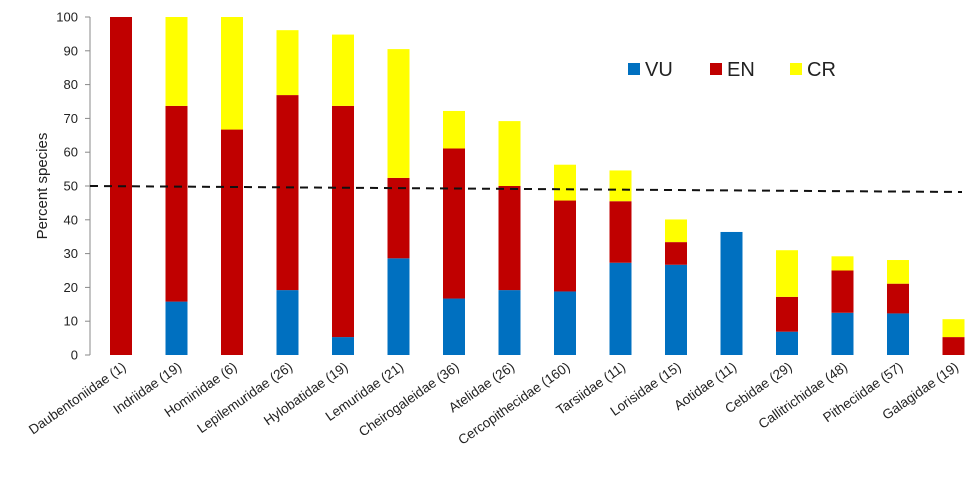 This screenshot has width=967, height=497. What do you see at coordinates (244, 397) in the screenshot?
I see `x-tick-label-lepilemuridae-26: Lepilemuridae (26)` at bounding box center [244, 397].